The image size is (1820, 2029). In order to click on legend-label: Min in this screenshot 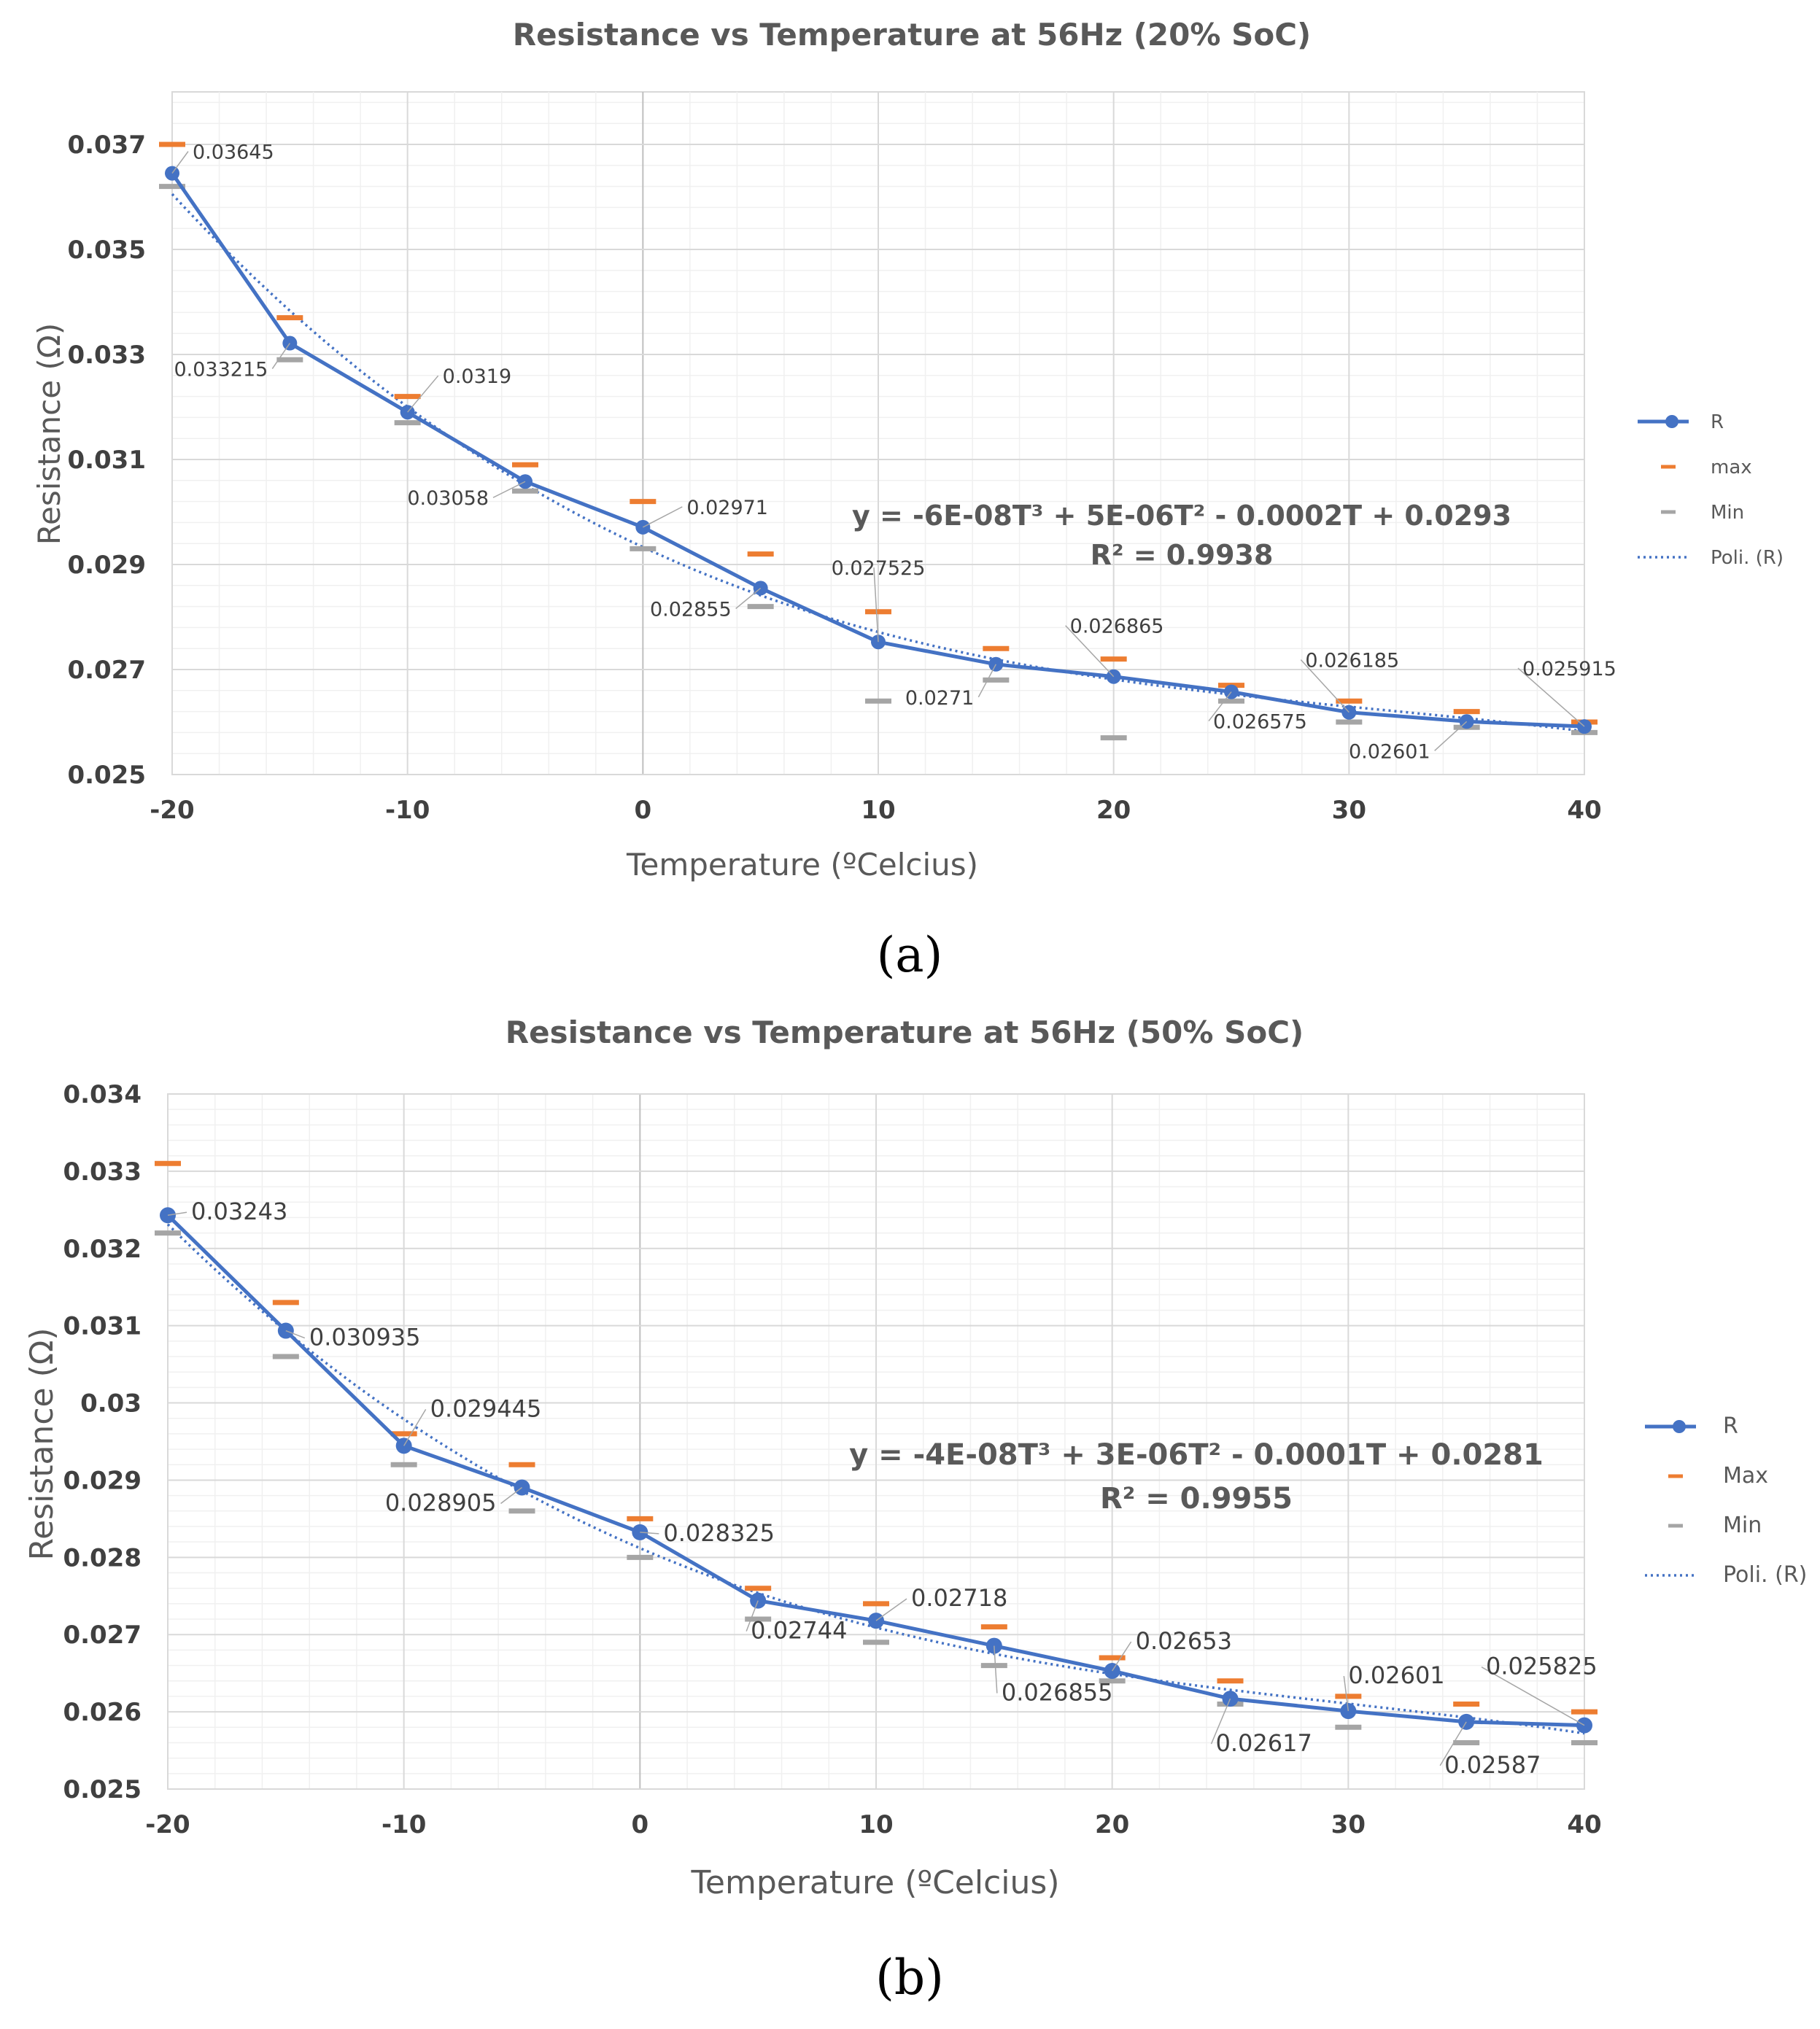, I will do `click(1727, 513)`.